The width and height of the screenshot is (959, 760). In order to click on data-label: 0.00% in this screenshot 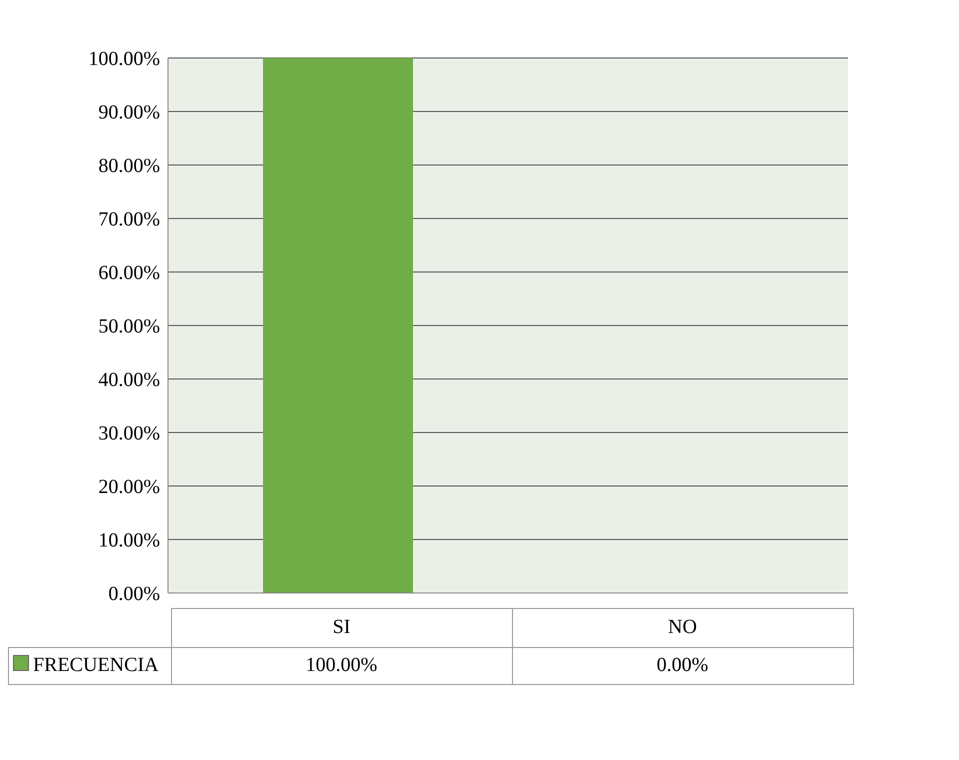, I will do `click(682, 665)`.